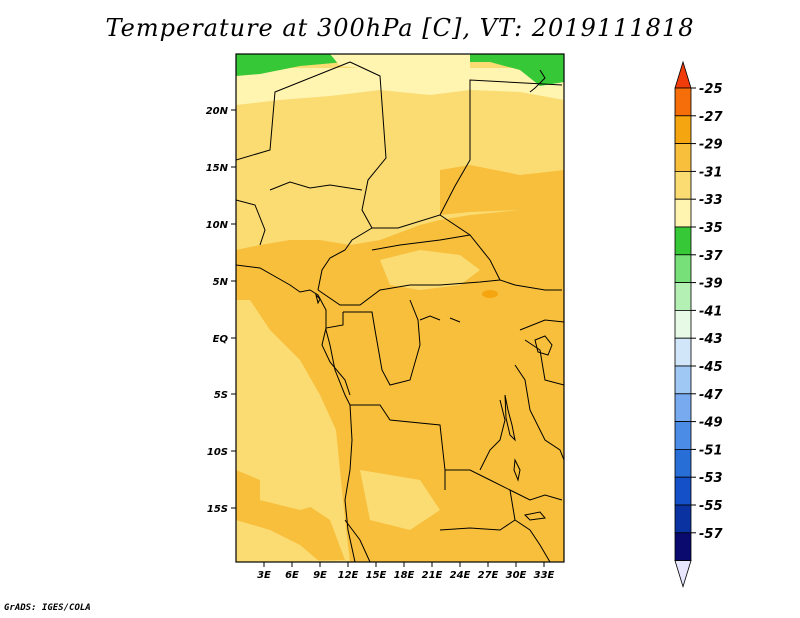  Describe the element at coordinates (376, 575) in the screenshot. I see `lon-label: 15E` at that location.